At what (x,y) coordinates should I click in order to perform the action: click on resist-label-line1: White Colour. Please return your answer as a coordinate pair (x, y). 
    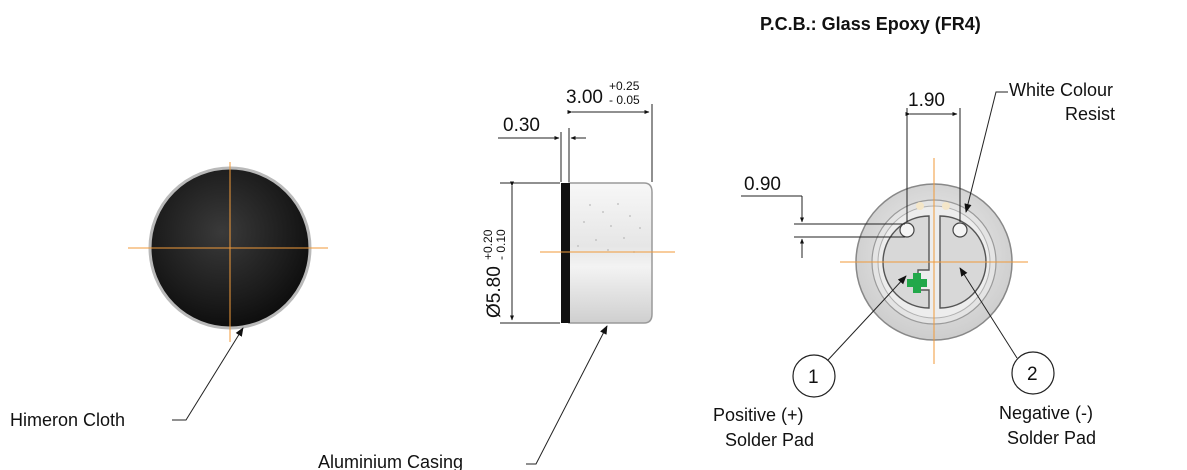
    Looking at the image, I should click on (1061, 90).